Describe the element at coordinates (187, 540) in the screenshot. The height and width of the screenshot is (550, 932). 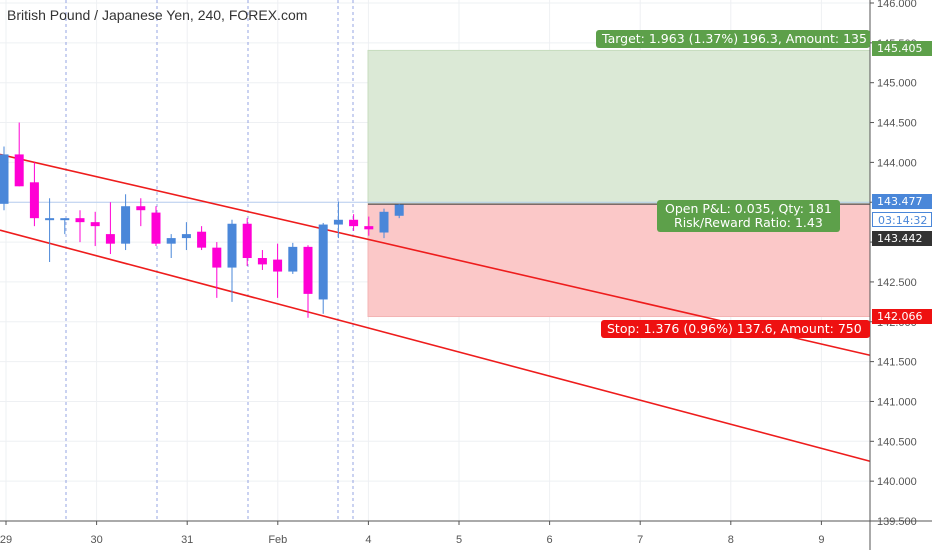
I see `x-tick-label: 31` at that location.